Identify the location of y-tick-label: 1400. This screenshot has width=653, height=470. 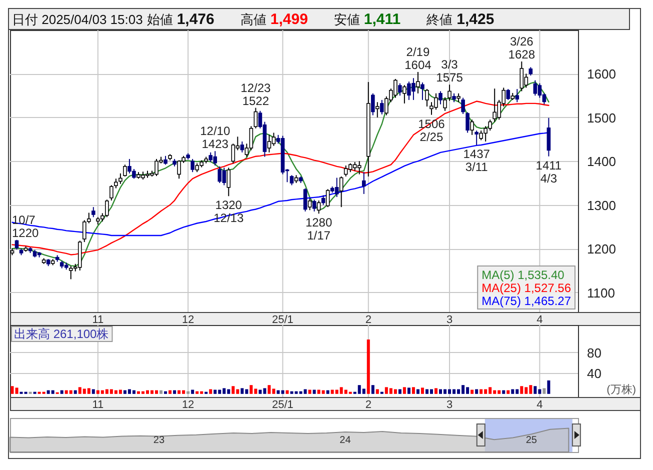
(601, 162).